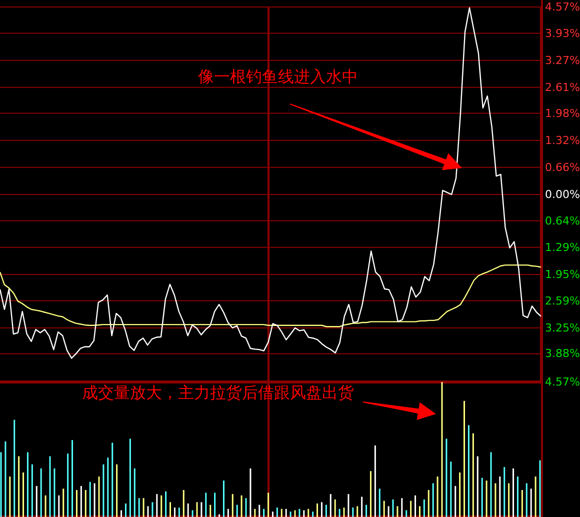 Image resolution: width=580 pixels, height=517 pixels. Describe the element at coordinates (218, 392) in the screenshot. I see `annotation: 成交量放大，主力拉货后借跟风盘出货` at that location.